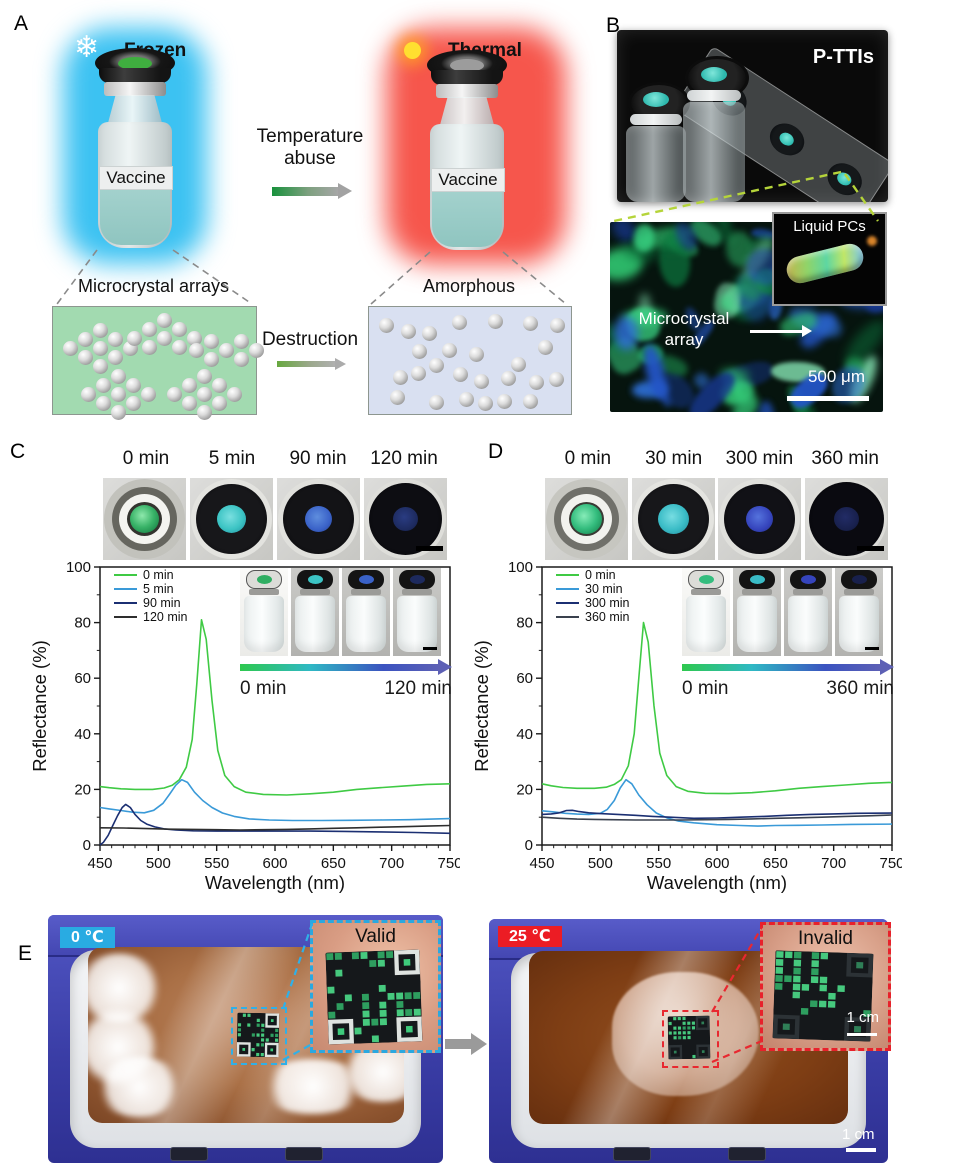  Describe the element at coordinates (890, 863) in the screenshot. I see `svg-text: 750` at that location.